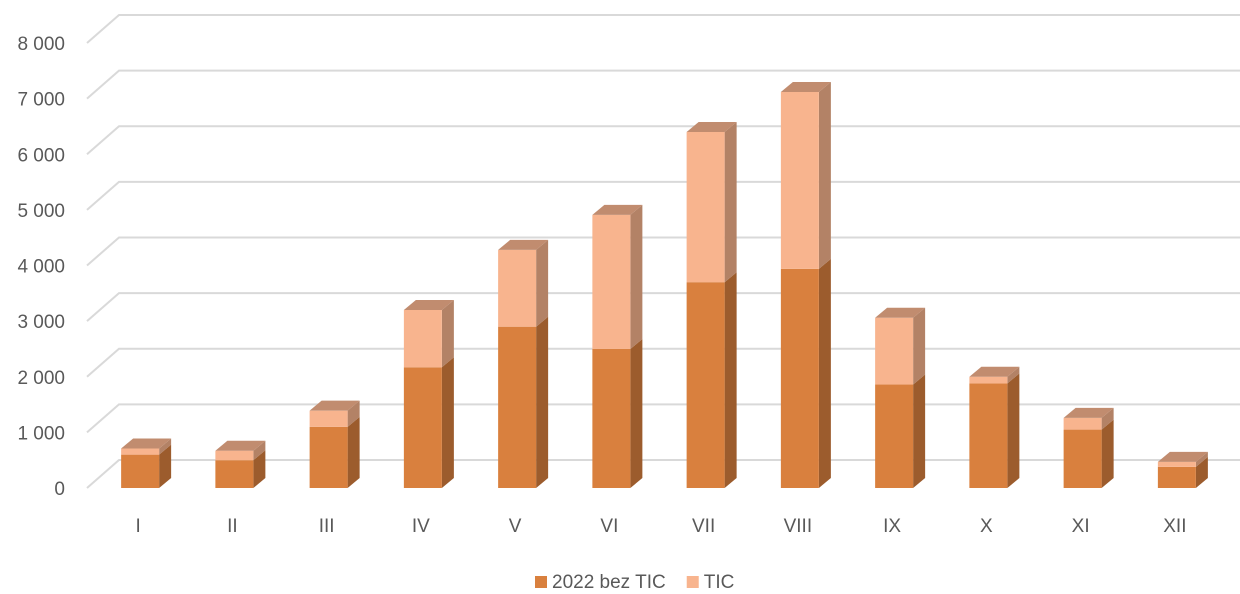  I want to click on x-tick-label: XI, so click(1081, 526).